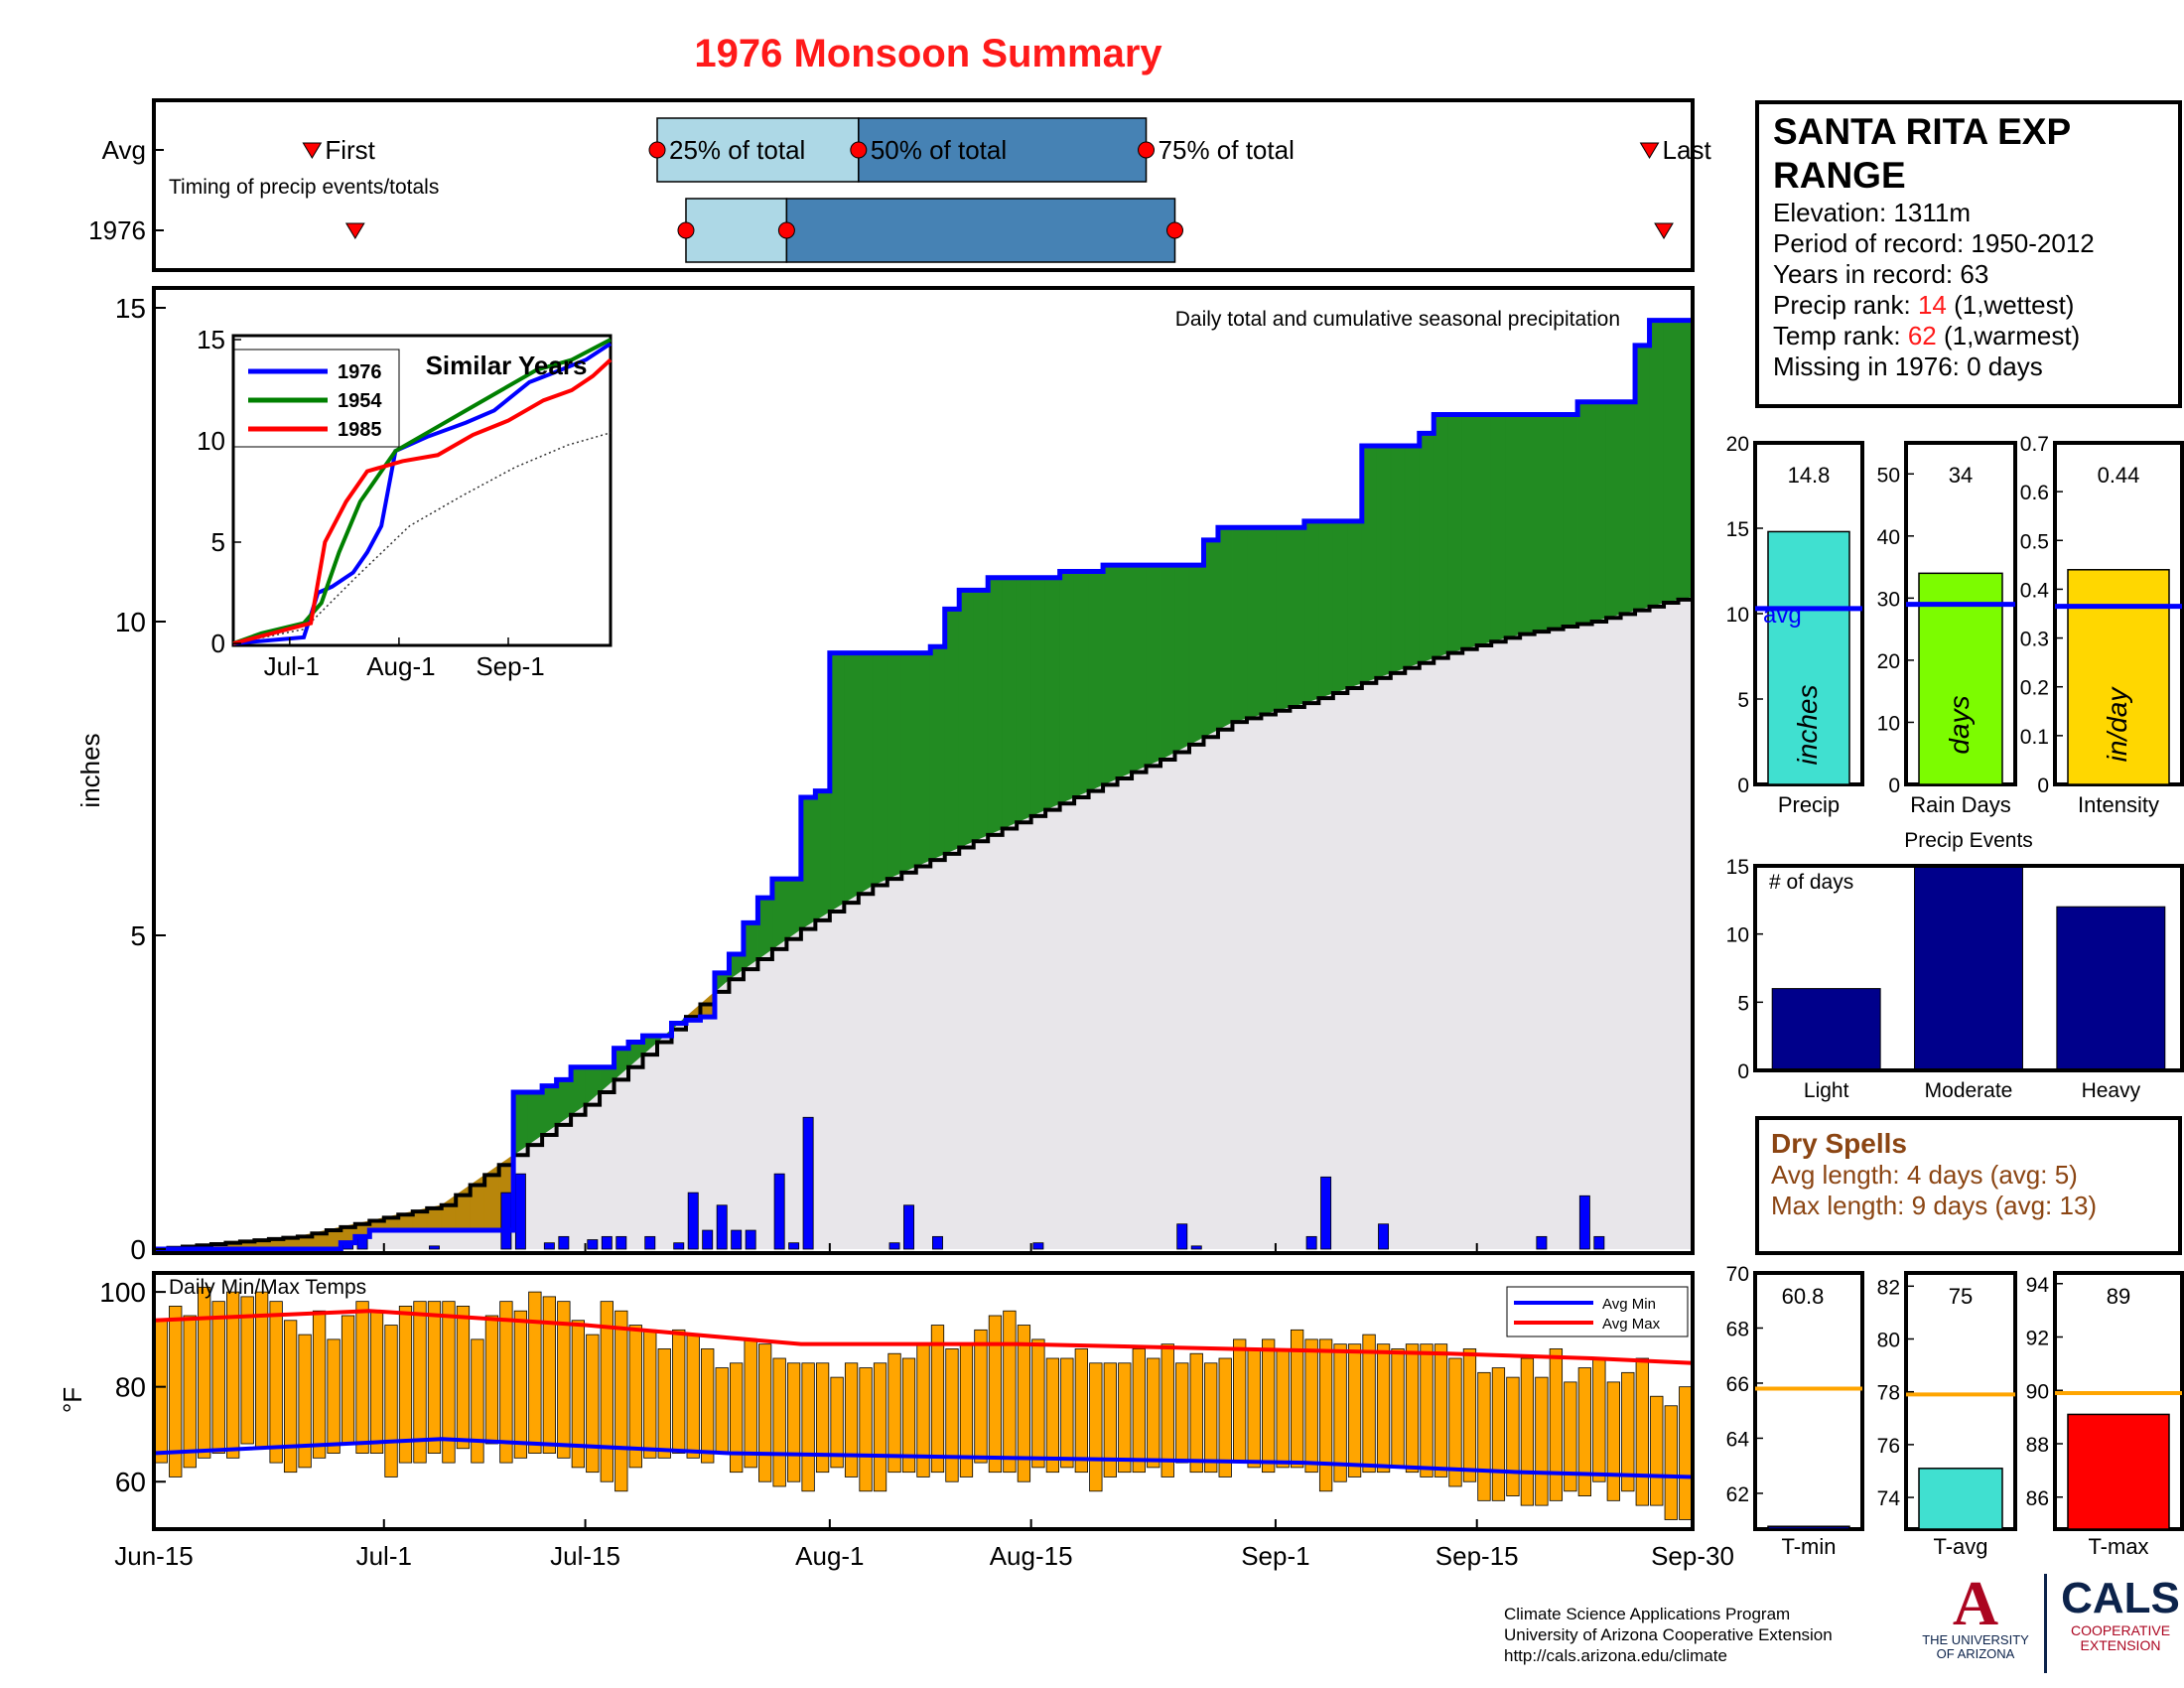 The width and height of the screenshot is (2184, 1688). I want to click on precip-y-tick-label: 10, so click(130, 622).